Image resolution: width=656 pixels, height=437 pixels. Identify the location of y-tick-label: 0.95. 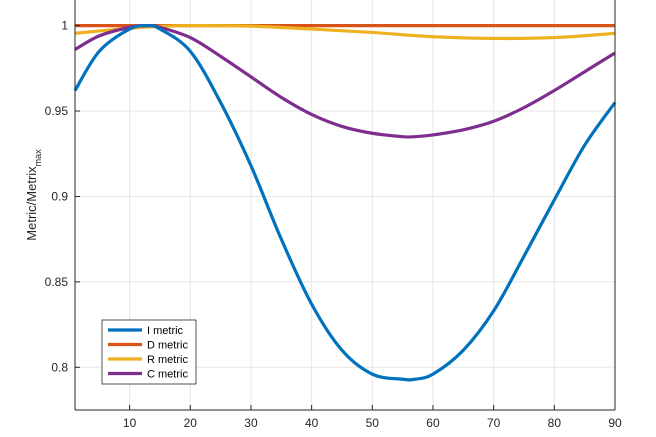
(57, 111).